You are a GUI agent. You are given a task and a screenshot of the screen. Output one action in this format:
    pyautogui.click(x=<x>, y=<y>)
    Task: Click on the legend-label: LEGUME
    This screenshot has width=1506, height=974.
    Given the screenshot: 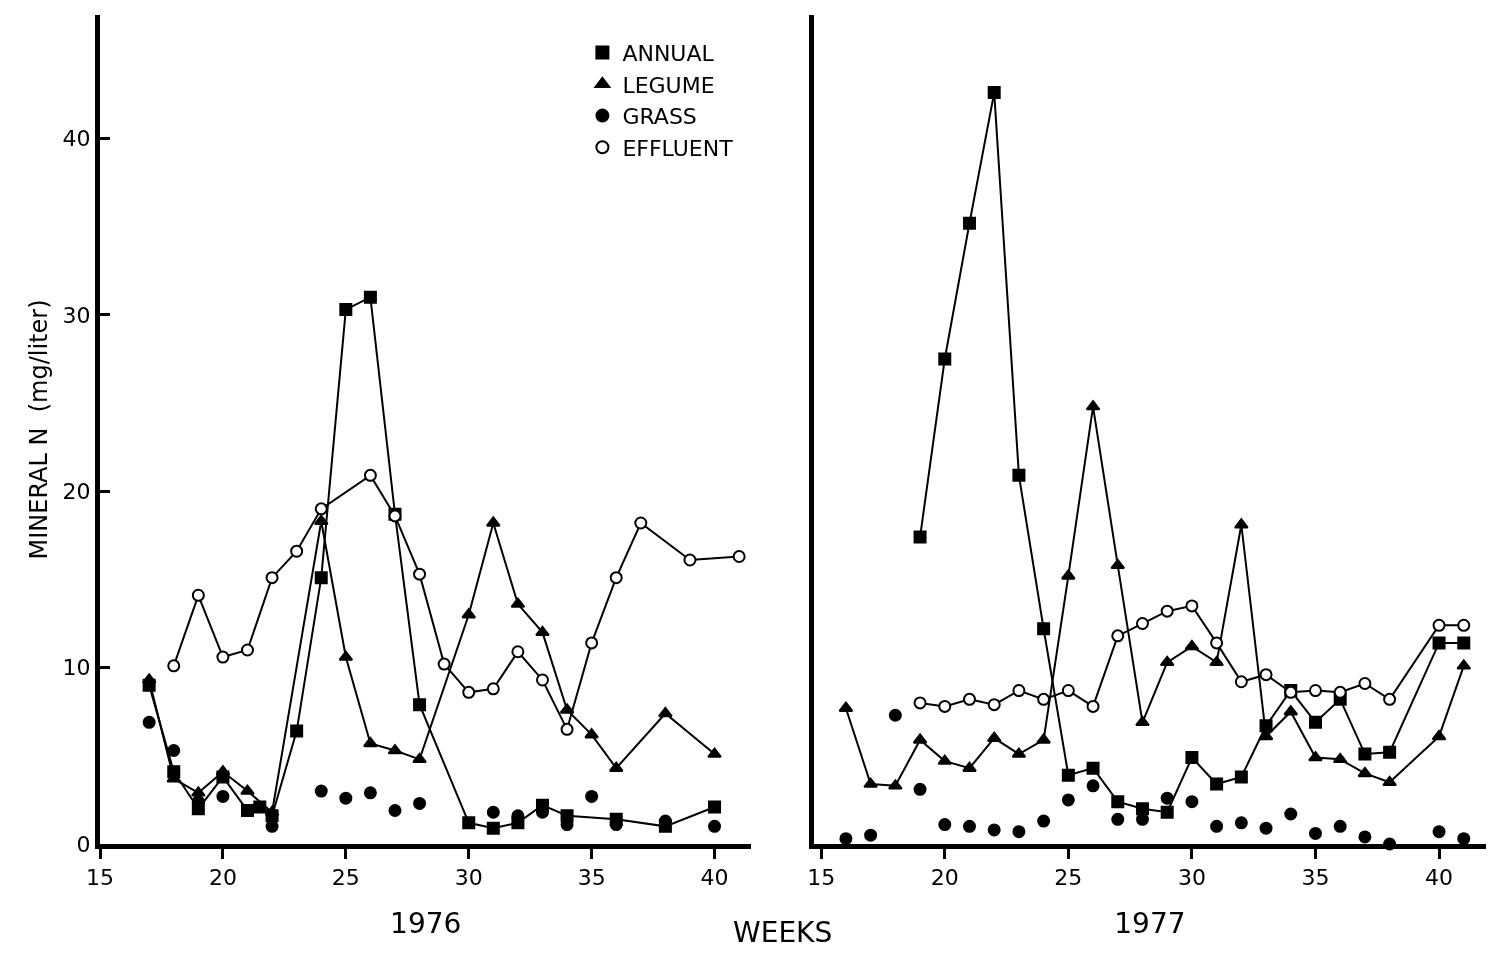 What is the action you would take?
    pyautogui.click(x=668, y=85)
    